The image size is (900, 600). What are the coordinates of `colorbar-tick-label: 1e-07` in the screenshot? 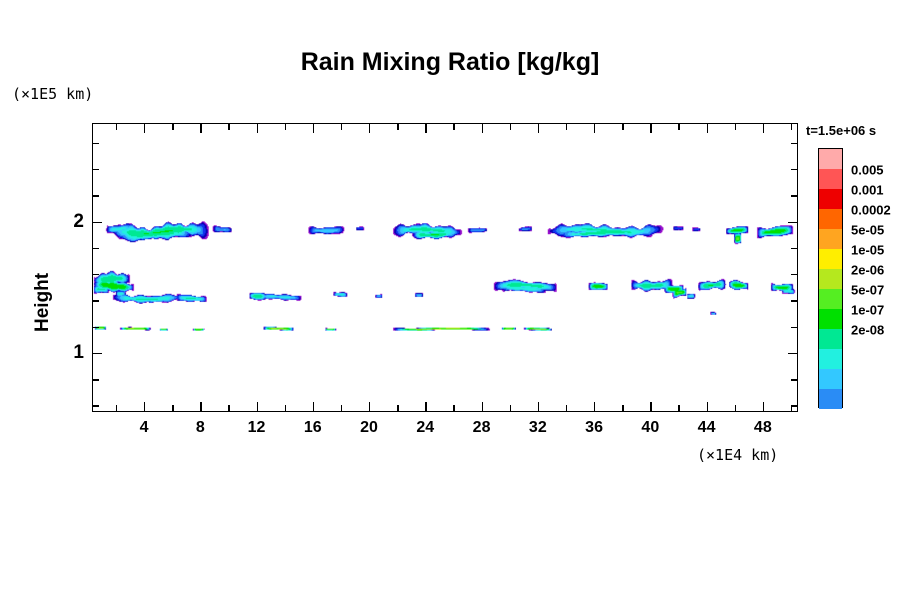 It's located at (868, 310).